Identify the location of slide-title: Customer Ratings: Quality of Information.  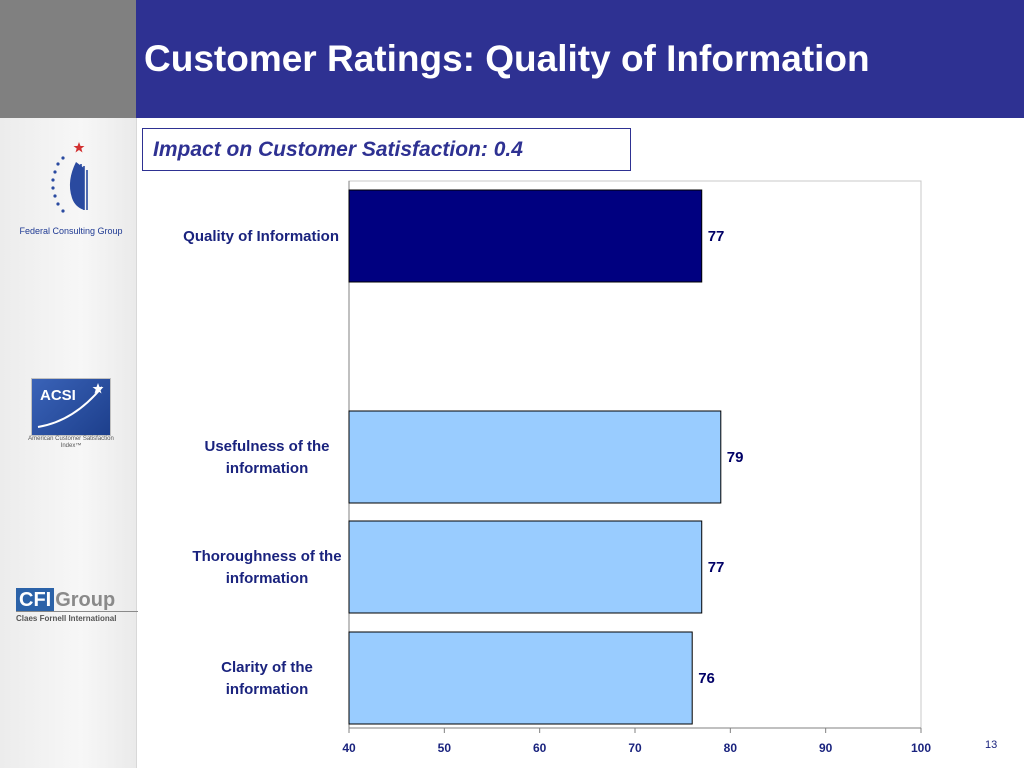
(507, 58).